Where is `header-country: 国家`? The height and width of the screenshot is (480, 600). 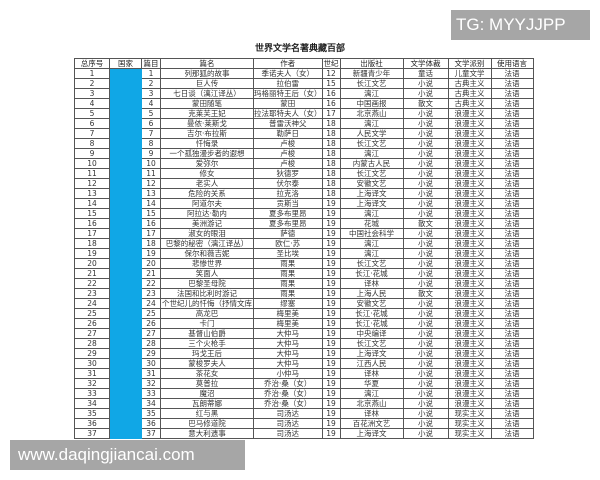
header-country: 国家 is located at coordinates (125, 63).